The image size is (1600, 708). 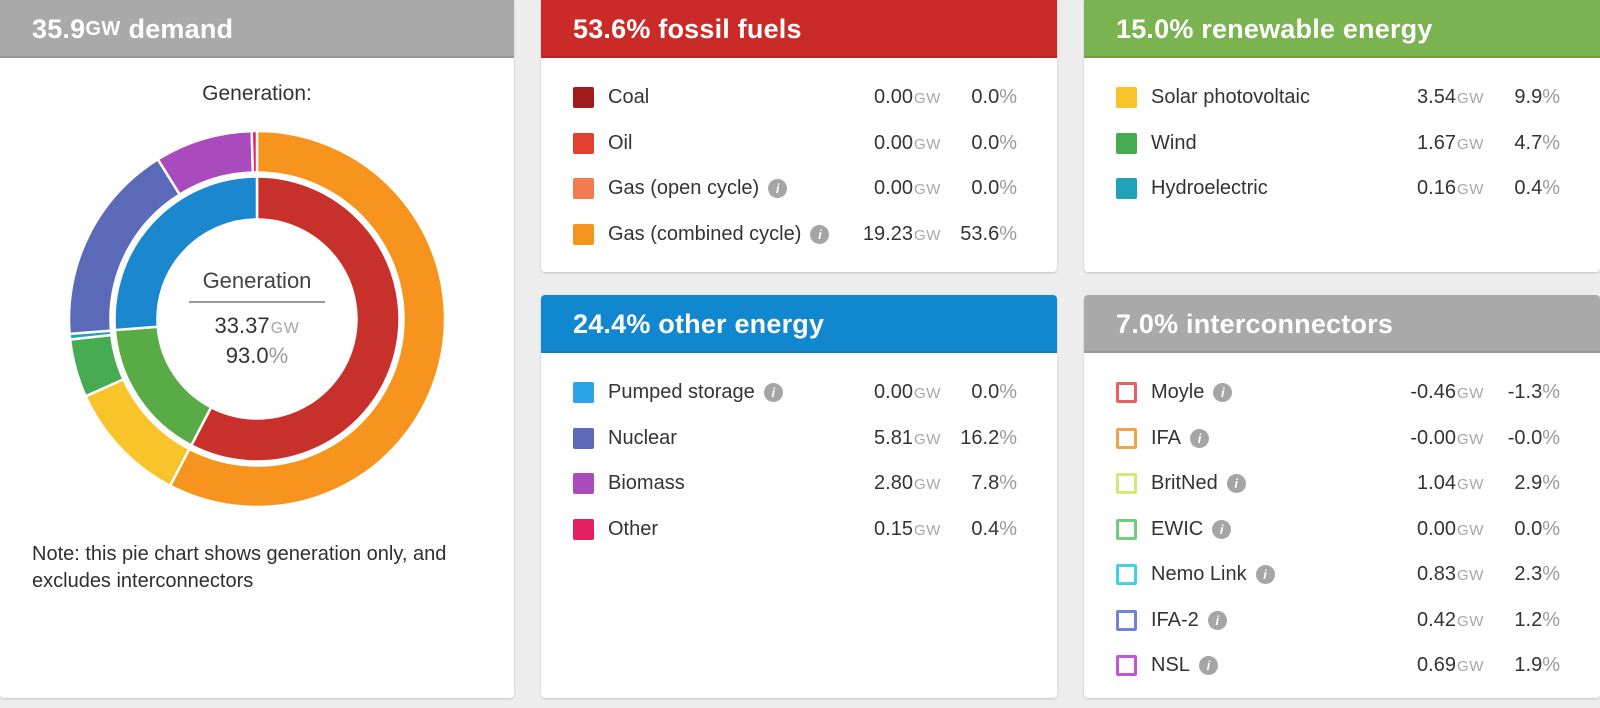 I want to click on donut-segment-fossil-fuels, so click(x=295, y=319).